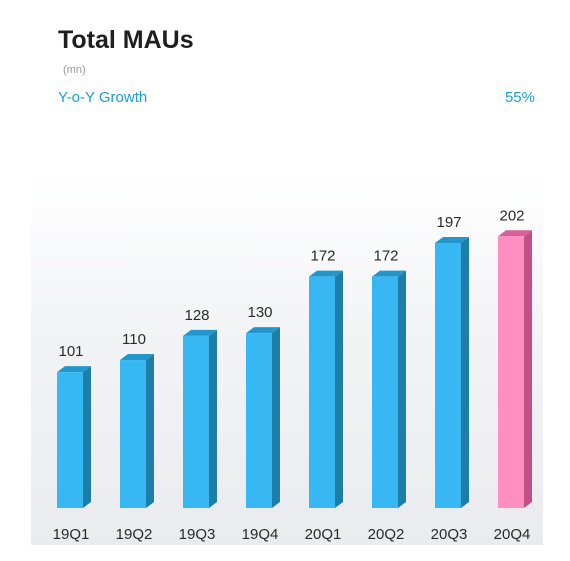 Image resolution: width=570 pixels, height=561 pixels. Describe the element at coordinates (126, 40) in the screenshot. I see `chart-title: Total MAUs` at that location.